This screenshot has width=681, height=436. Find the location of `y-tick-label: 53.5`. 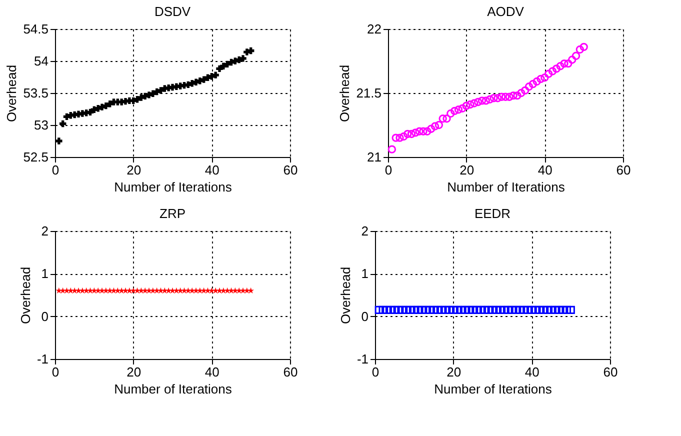

y-tick-label: 53.5 is located at coordinates (35, 93).